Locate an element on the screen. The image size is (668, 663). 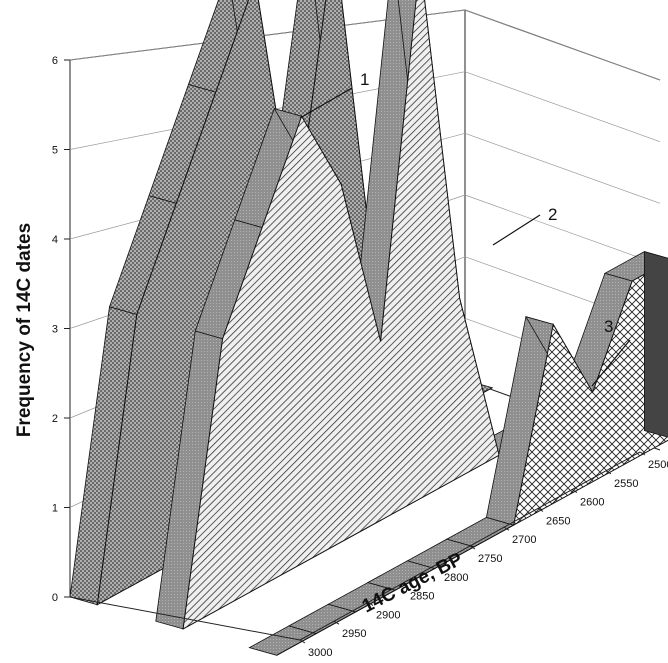
x-tick-label: 2500 is located at coordinates (658, 465).